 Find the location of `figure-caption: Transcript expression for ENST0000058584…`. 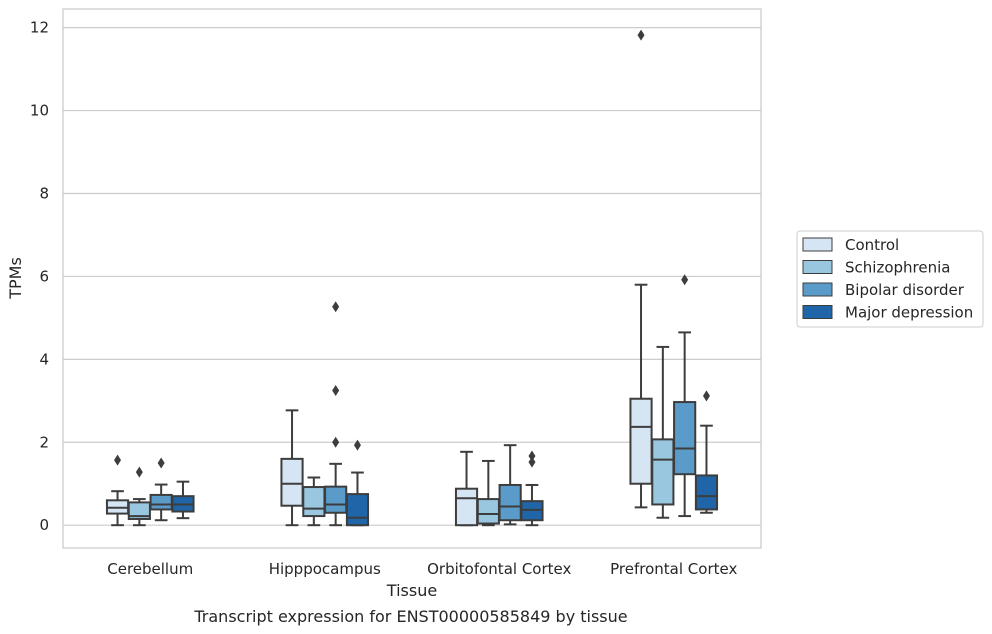

figure-caption: Transcript expression for ENST0000058584… is located at coordinates (410, 616).